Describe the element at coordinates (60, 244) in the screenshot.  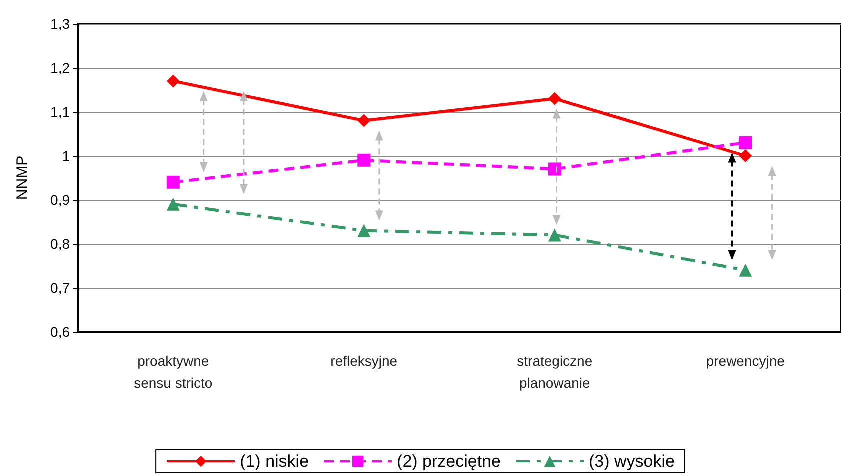
I see `y-tick-label: 0,8` at that location.